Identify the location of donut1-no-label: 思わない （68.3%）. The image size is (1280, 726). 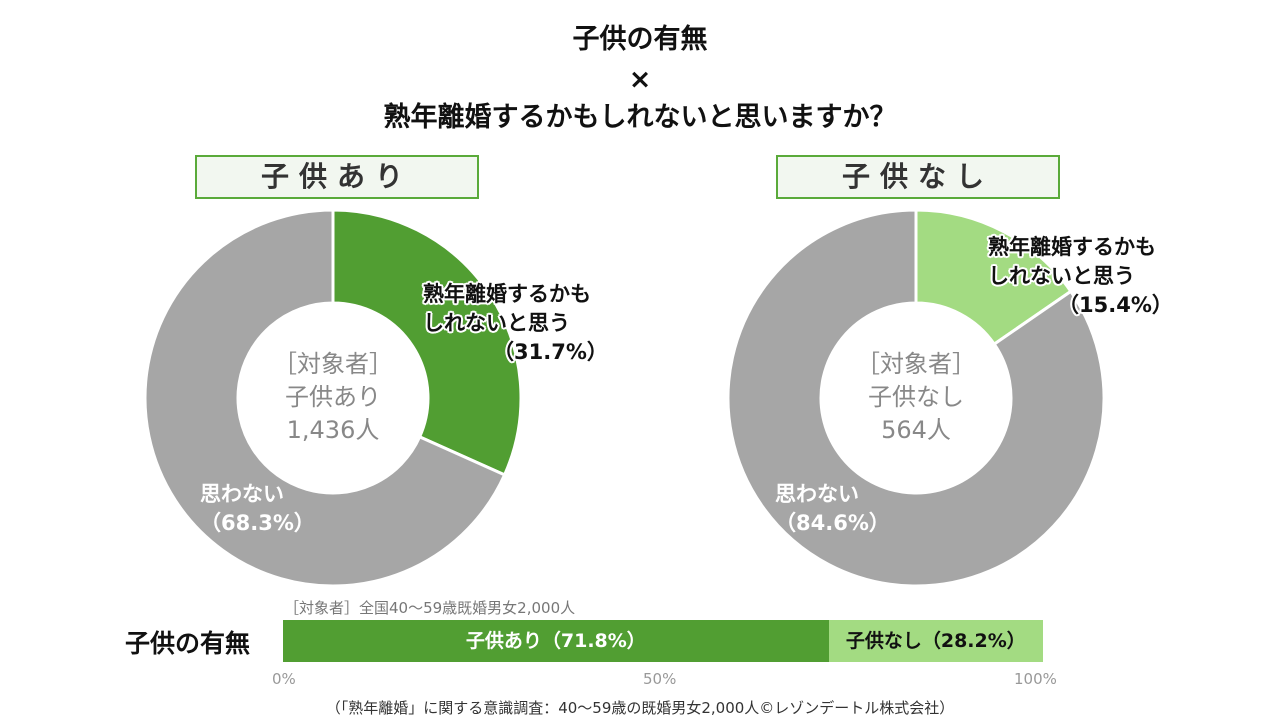
(257, 509).